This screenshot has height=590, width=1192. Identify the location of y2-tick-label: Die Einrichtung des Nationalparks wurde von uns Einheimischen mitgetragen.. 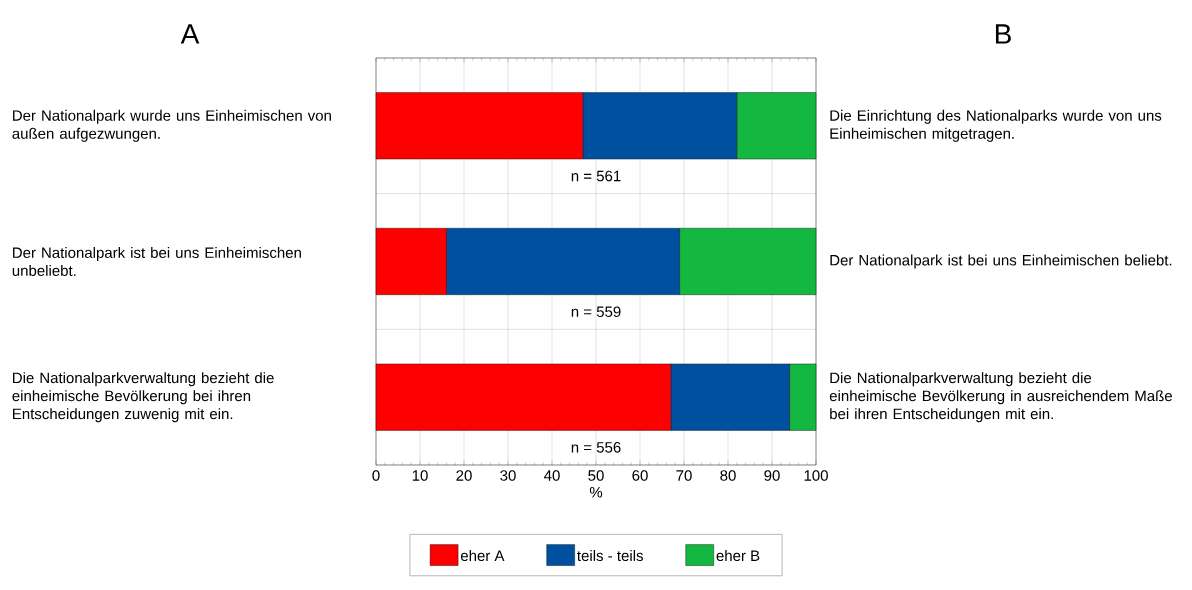
(996, 125).